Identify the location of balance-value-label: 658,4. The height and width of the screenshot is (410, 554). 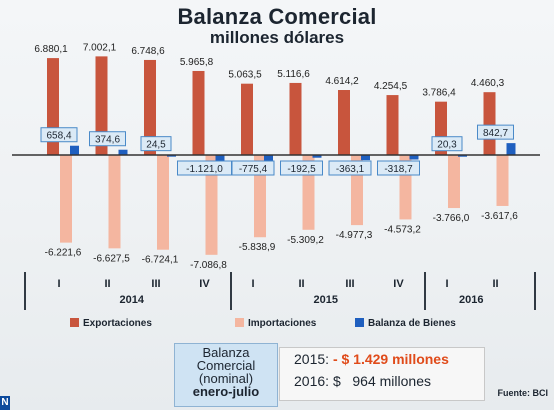
(58, 136).